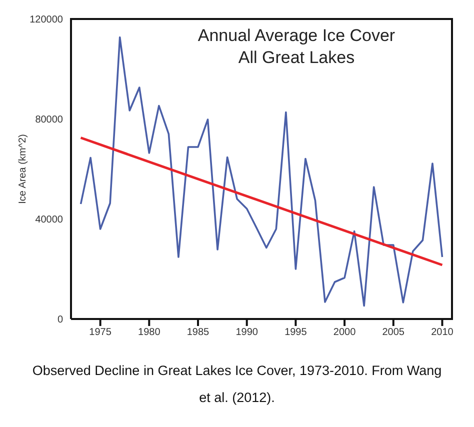  Describe the element at coordinates (393, 332) in the screenshot. I see `x-tick-label: 2005` at that location.